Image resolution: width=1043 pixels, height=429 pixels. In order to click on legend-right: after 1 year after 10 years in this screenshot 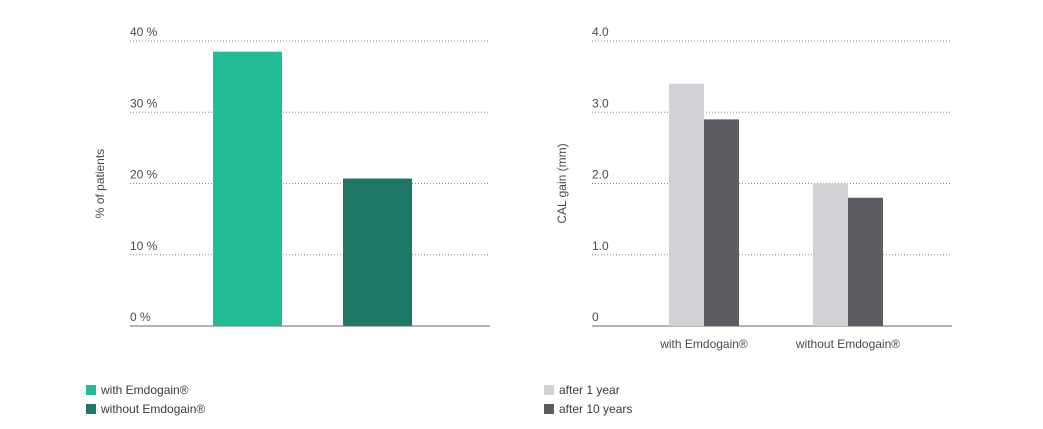, I will do `click(588, 399)`.